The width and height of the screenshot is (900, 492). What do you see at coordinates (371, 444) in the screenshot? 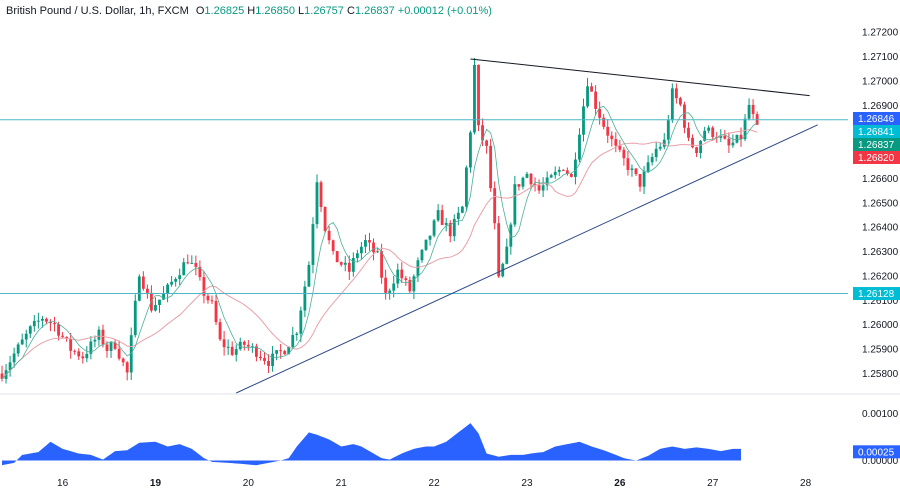
I see `oscillator-pane` at bounding box center [371, 444].